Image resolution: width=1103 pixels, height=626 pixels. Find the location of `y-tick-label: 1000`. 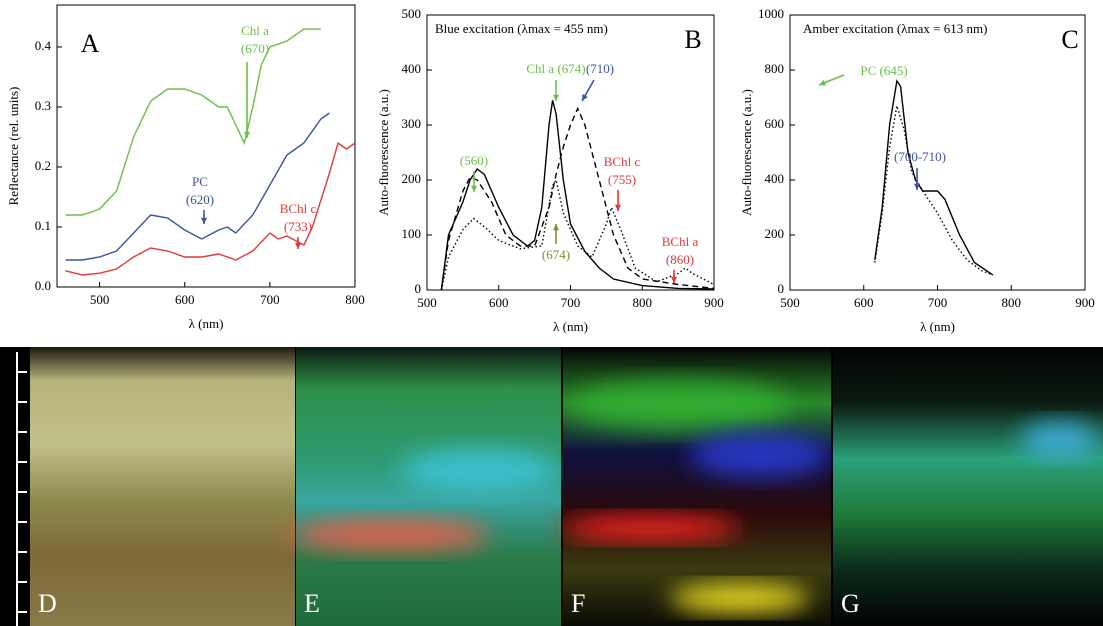

y-tick-label: 1000 is located at coordinates (771, 13).